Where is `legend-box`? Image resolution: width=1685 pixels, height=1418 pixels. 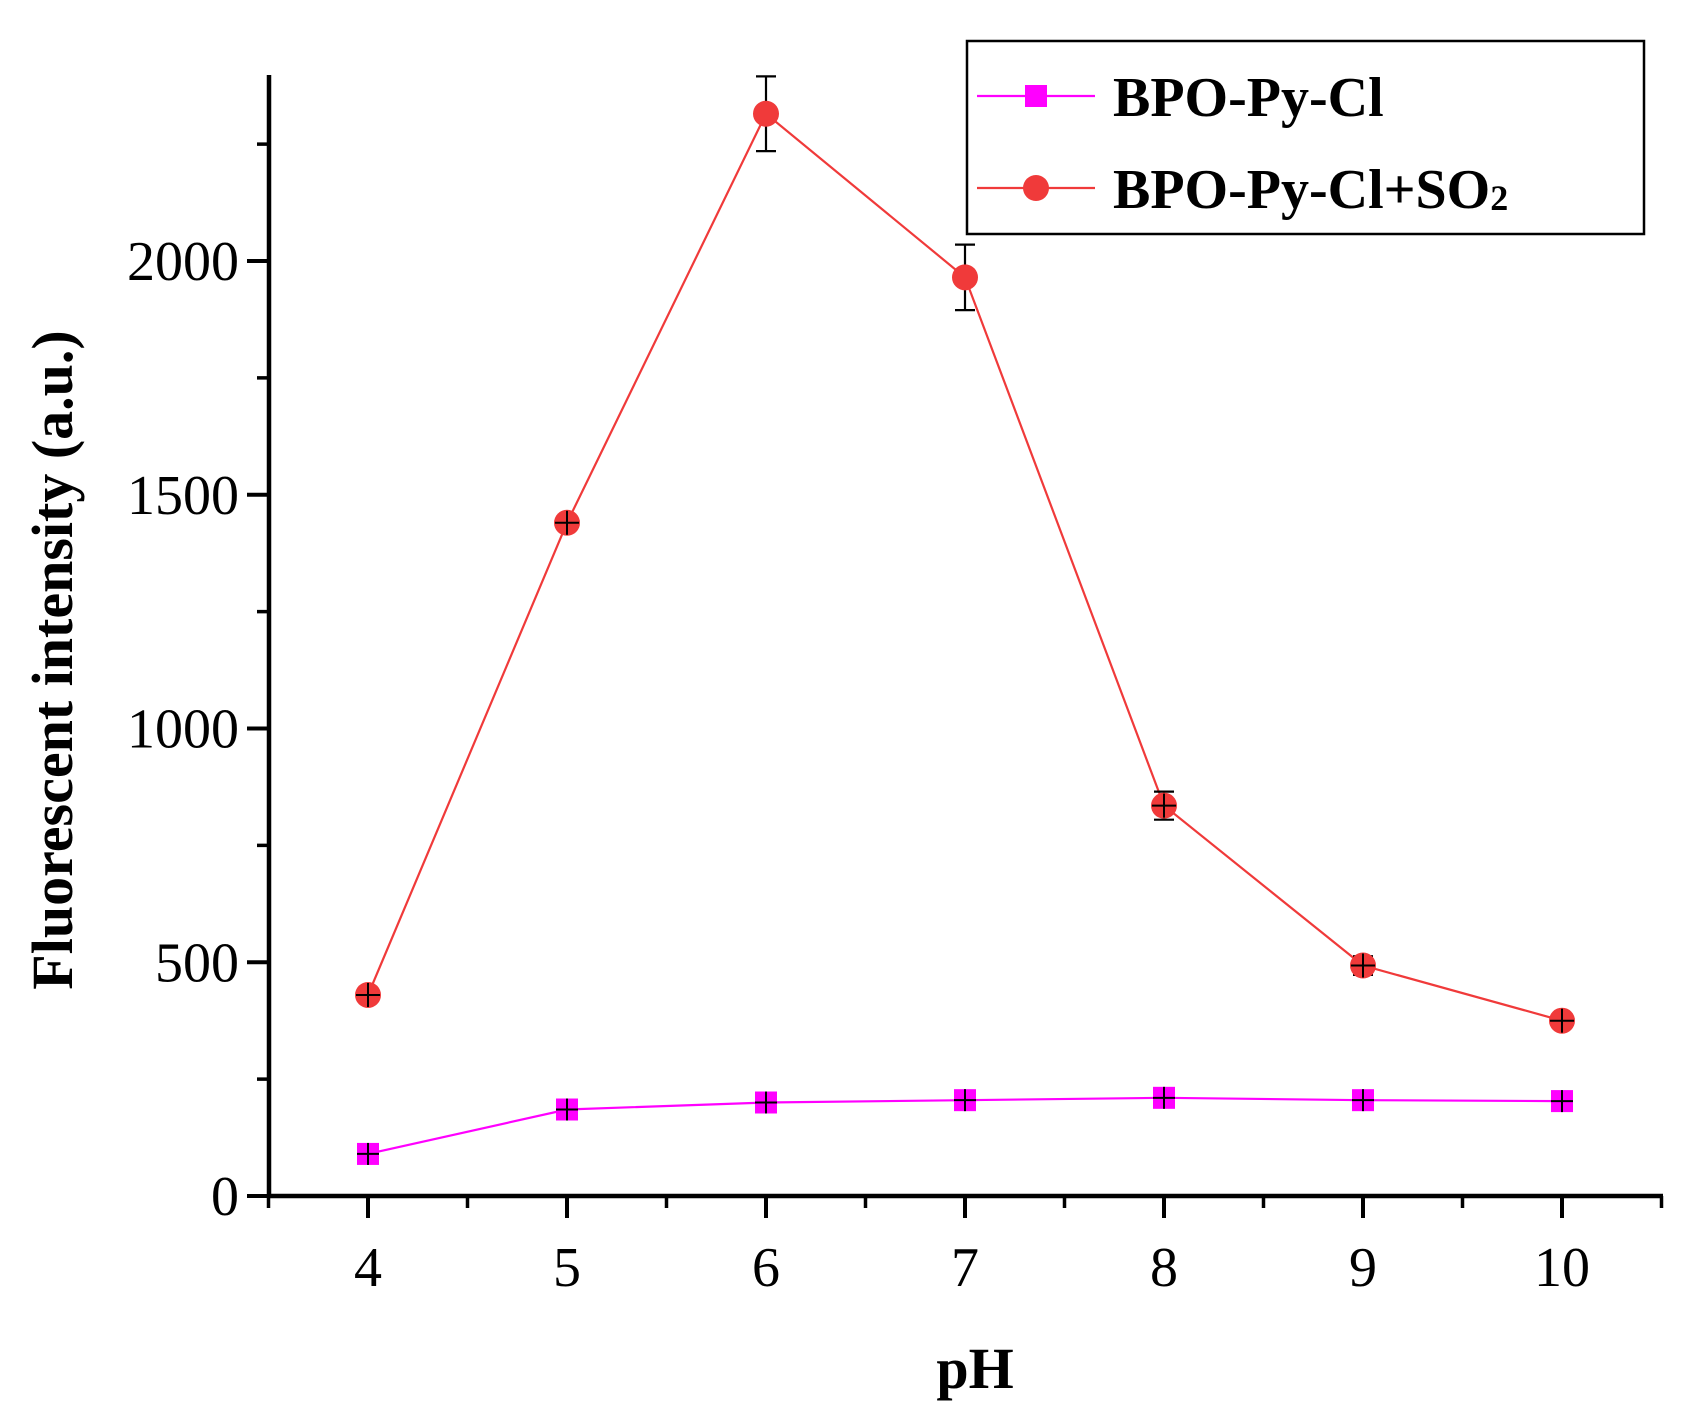
legend-box is located at coordinates (1305, 137).